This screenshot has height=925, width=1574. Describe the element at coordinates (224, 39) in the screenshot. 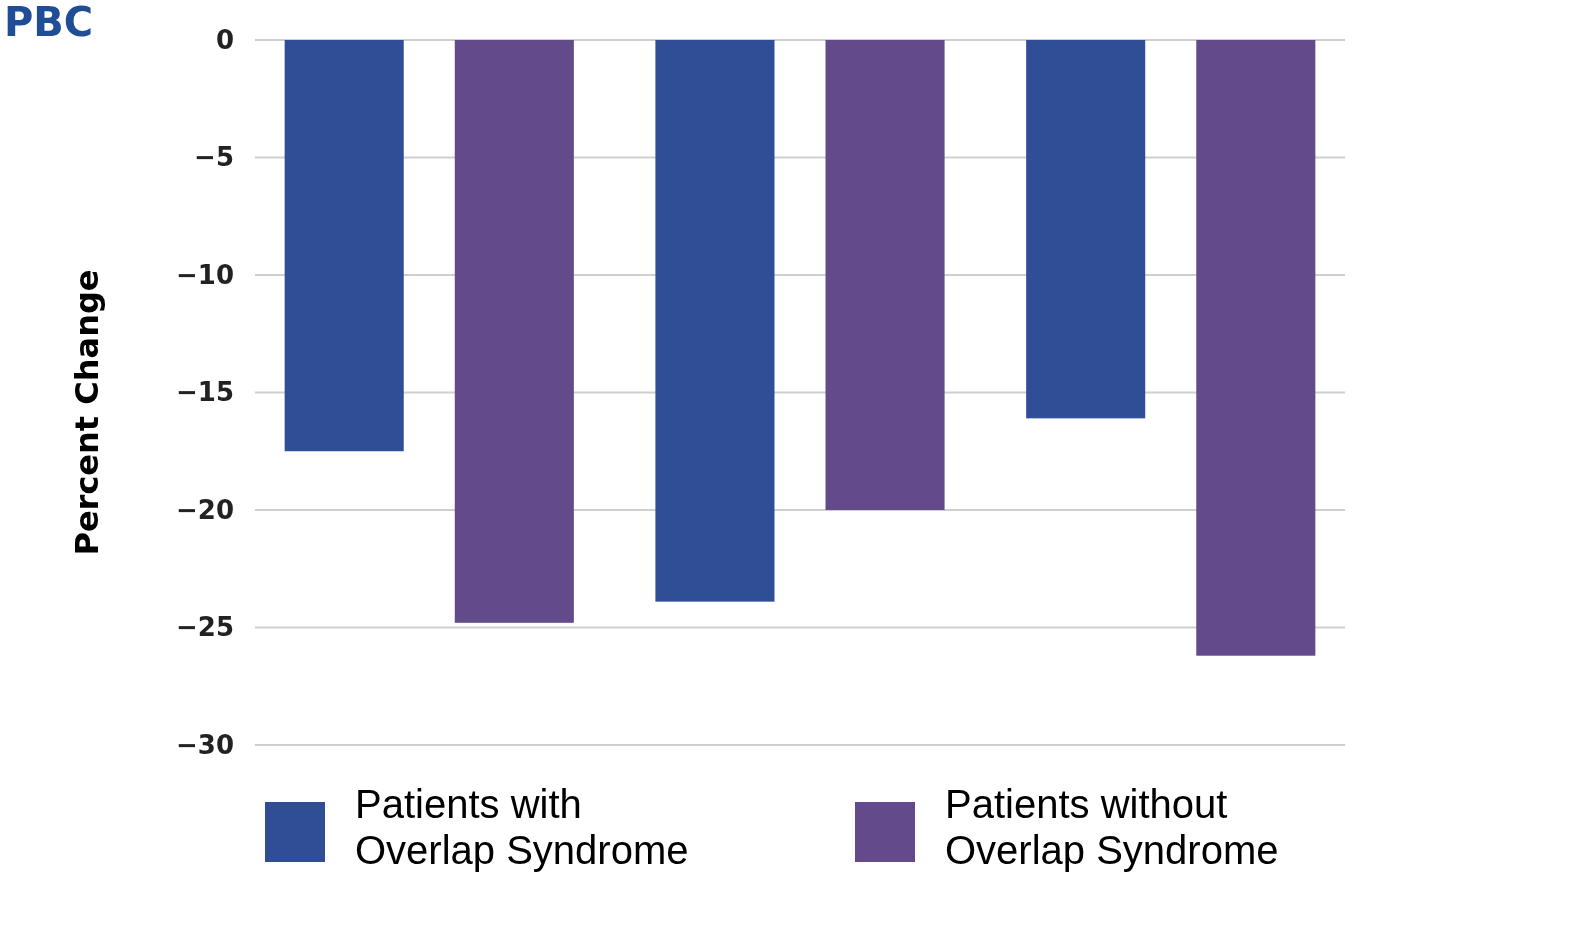

I see `y-tick-label: 0` at that location.